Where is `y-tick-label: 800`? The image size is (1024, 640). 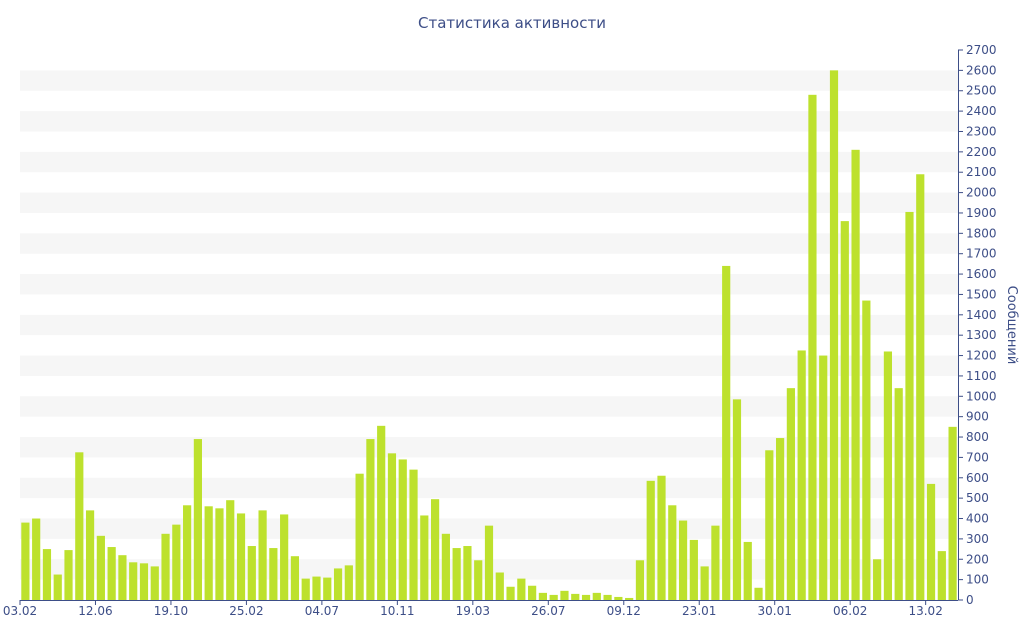
y-tick-label: 800 is located at coordinates (977, 437).